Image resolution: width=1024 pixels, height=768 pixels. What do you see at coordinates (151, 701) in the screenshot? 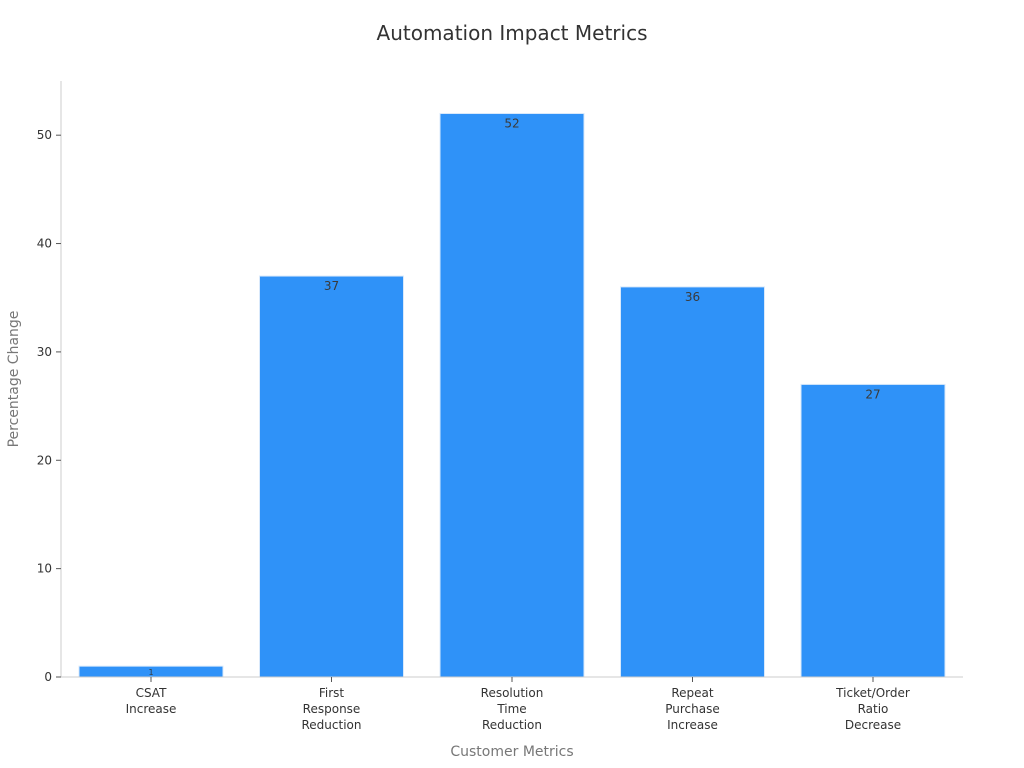
I see `x-tick-label: CSAT Increase` at bounding box center [151, 701].